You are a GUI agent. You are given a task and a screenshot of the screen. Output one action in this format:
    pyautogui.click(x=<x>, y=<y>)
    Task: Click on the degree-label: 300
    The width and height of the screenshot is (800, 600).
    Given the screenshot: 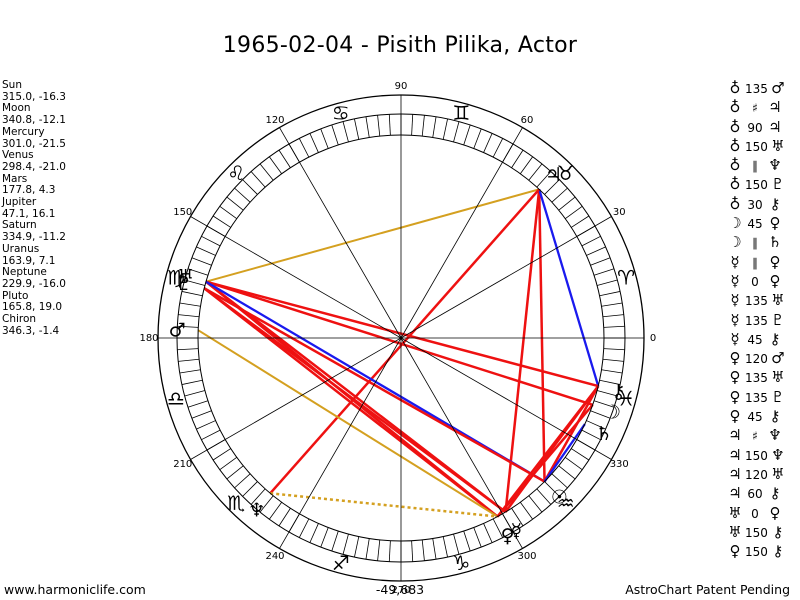 What is the action you would take?
    pyautogui.click(x=526, y=556)
    